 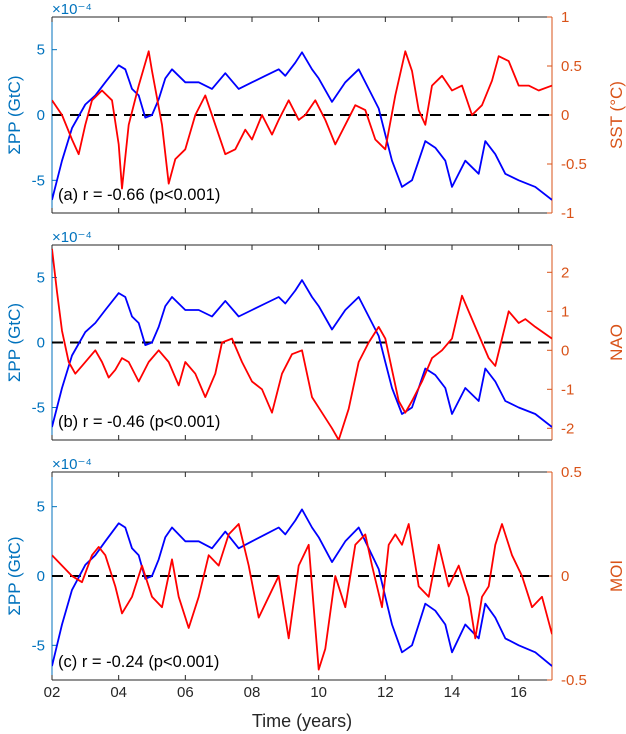 What do you see at coordinates (52, 692) in the screenshot?
I see `x-tick-label: 02` at bounding box center [52, 692].